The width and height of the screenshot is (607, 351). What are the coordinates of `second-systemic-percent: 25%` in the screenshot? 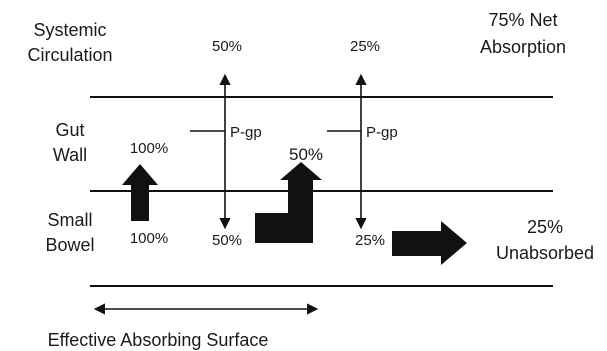 It's located at (365, 46).